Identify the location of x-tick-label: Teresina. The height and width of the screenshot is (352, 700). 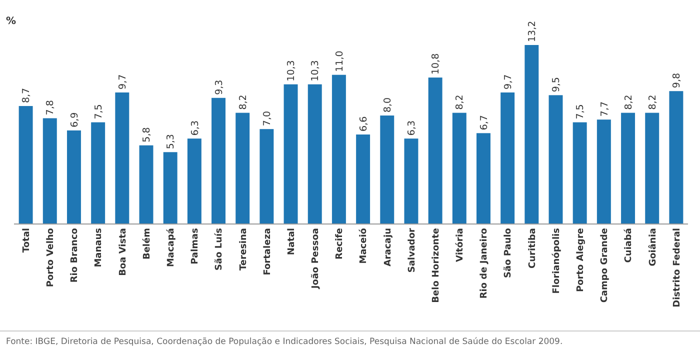
(243, 249).